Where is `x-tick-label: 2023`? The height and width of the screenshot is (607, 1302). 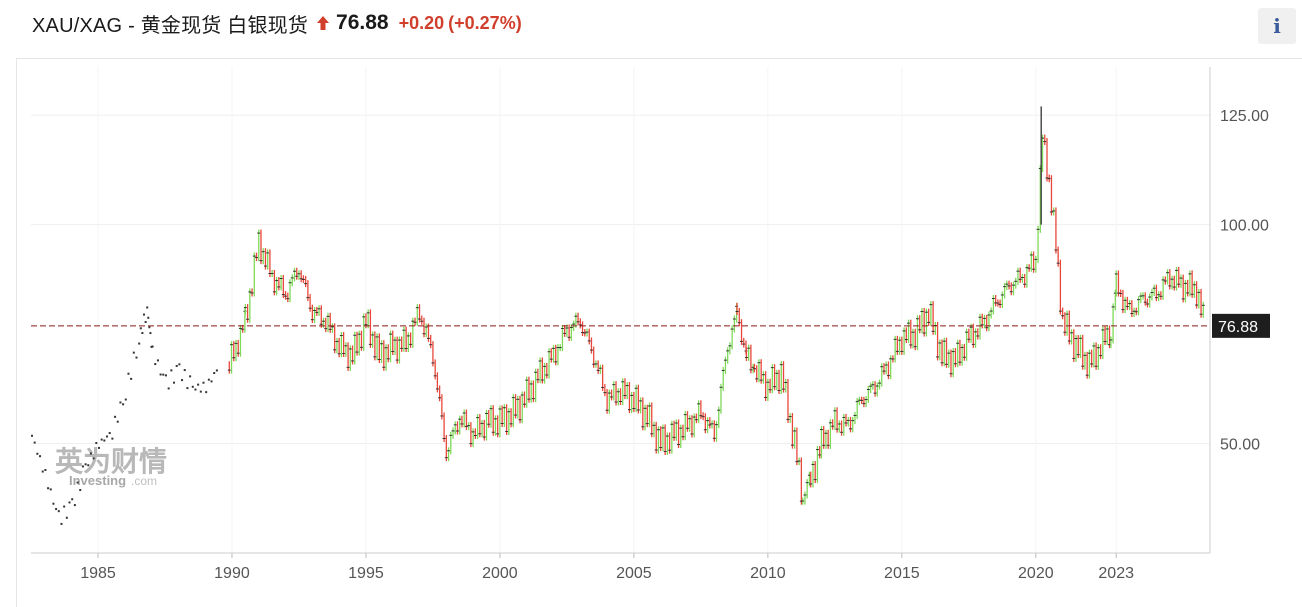
x-tick-label: 2023 is located at coordinates (1116, 573).